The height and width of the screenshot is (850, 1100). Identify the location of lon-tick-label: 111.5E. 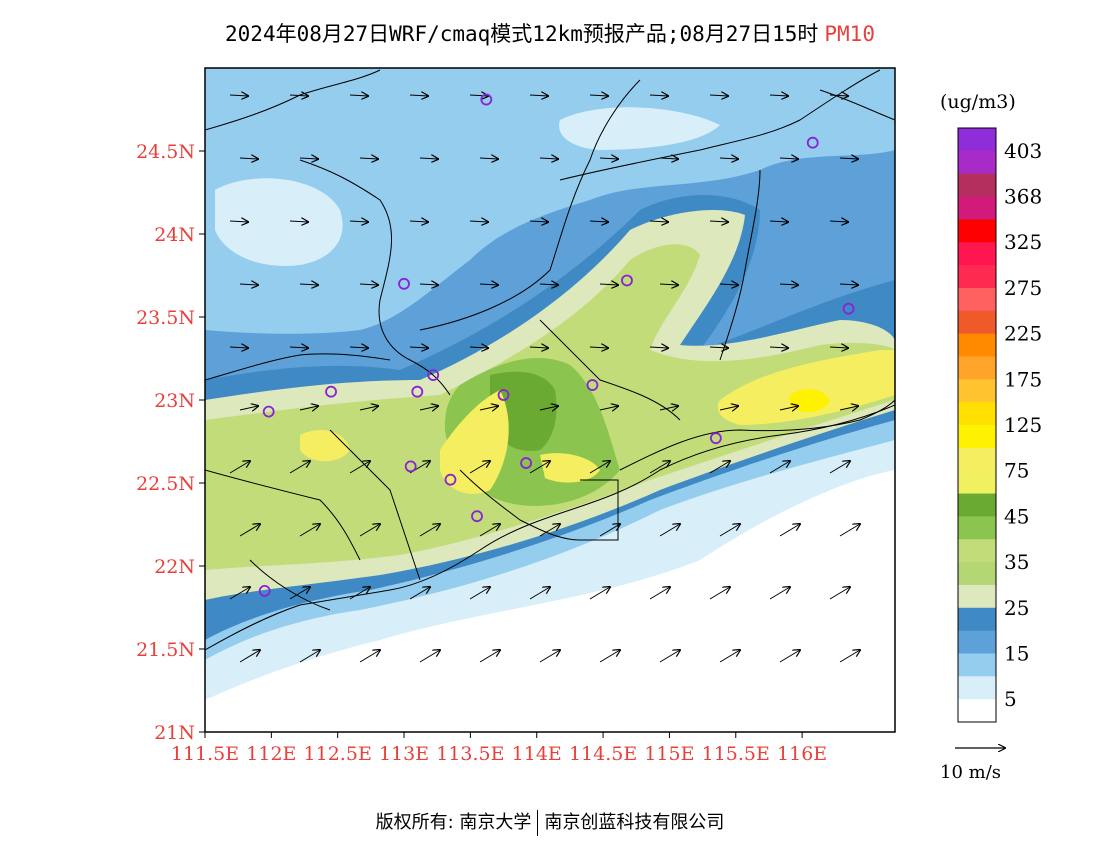
(205, 754).